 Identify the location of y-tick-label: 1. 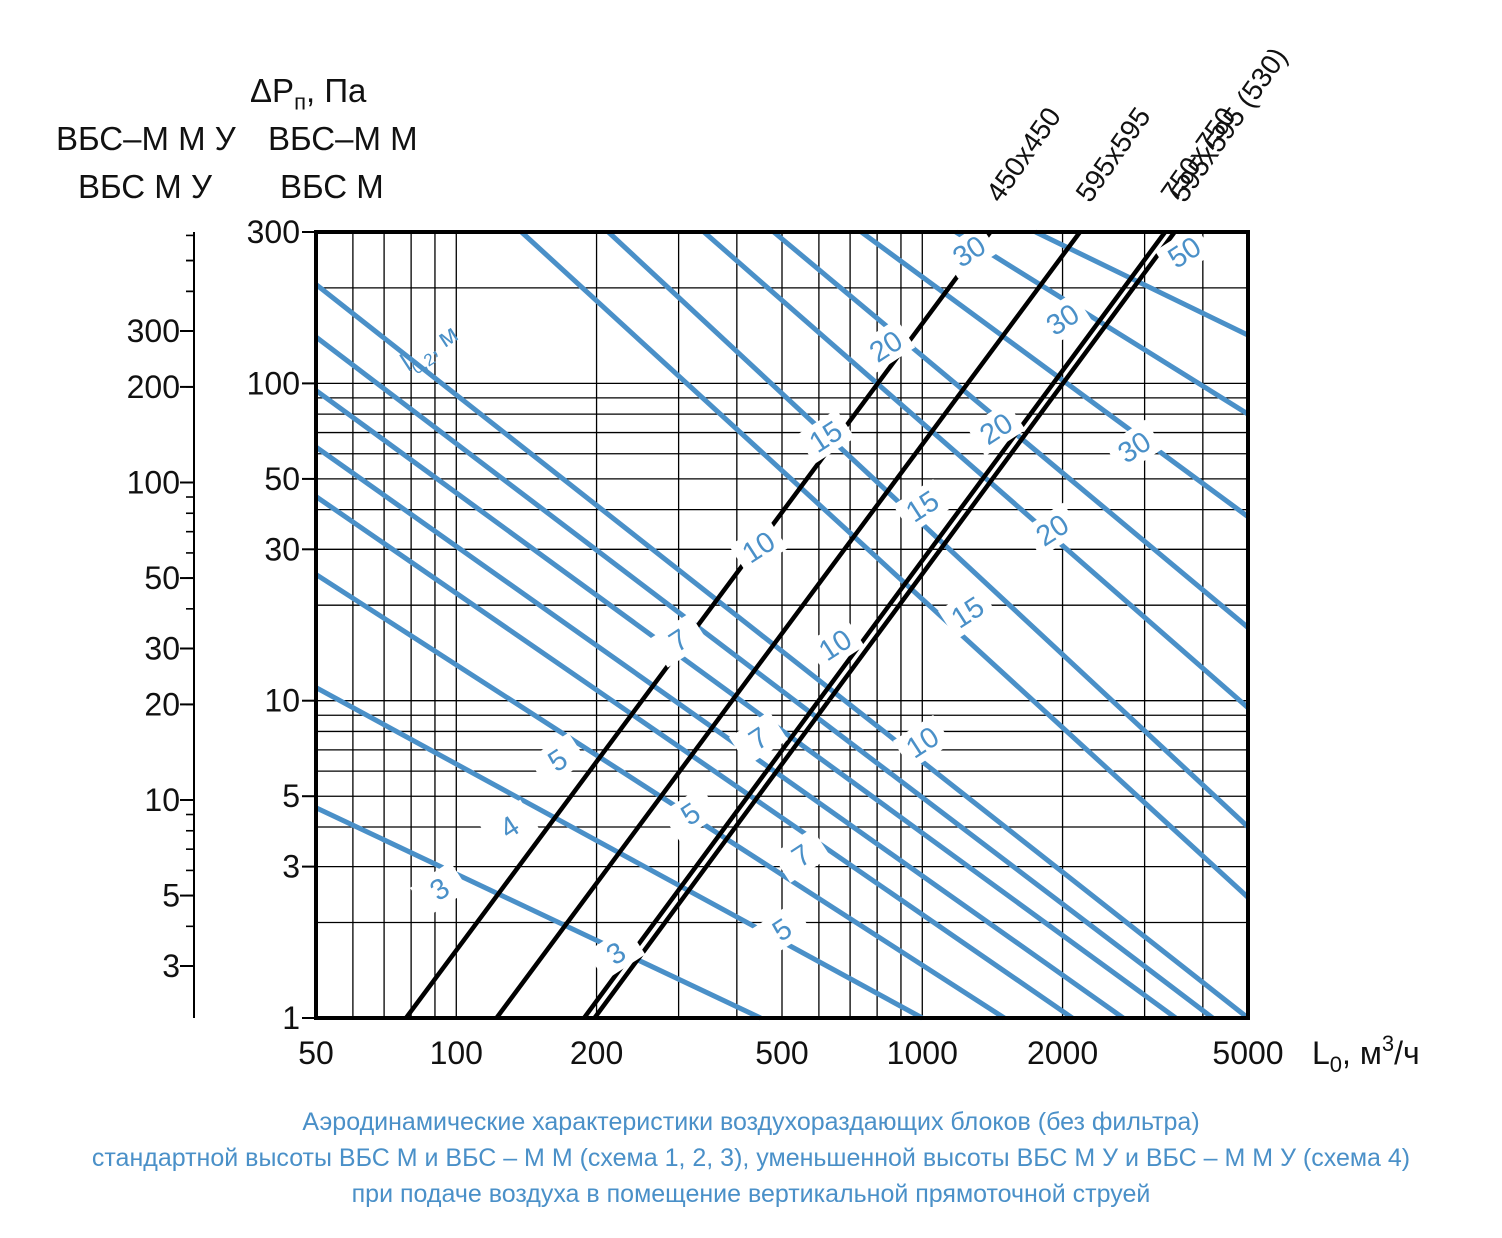
(291, 1018).